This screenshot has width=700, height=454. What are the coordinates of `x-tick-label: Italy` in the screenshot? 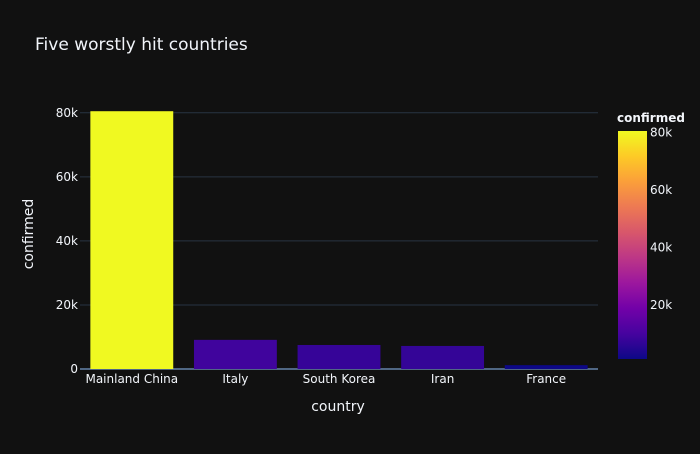 It's located at (235, 379).